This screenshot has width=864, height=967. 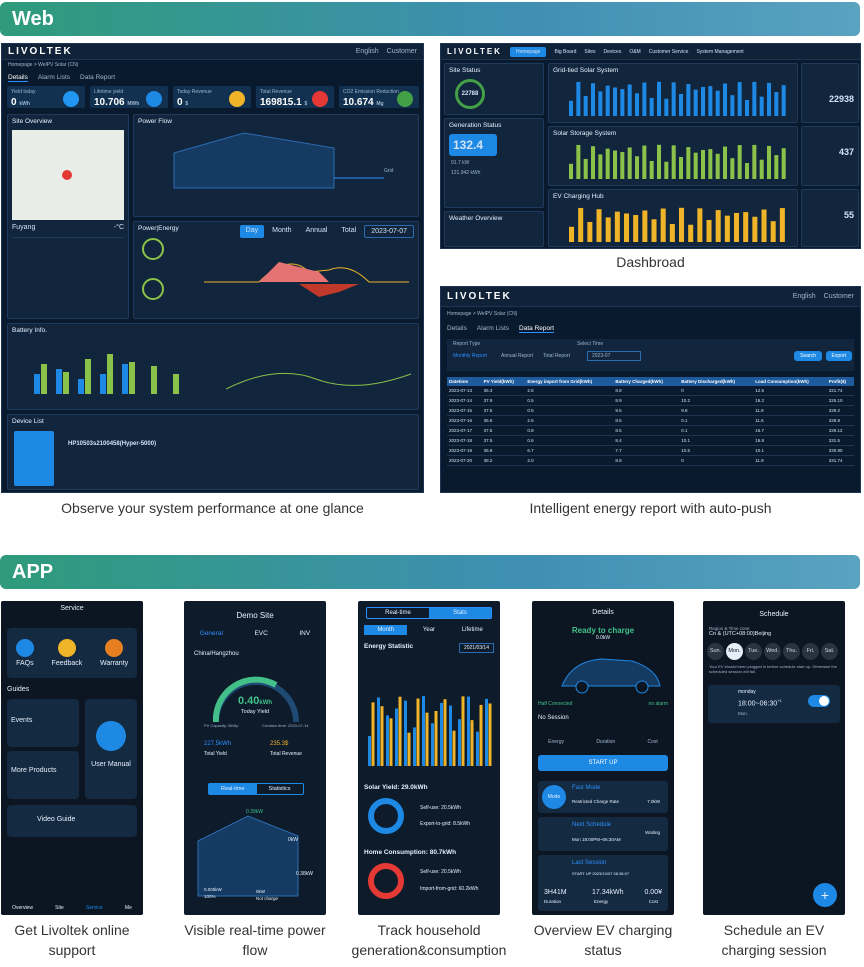 What do you see at coordinates (318, 381) in the screenshot?
I see `soc-chart` at bounding box center [318, 381].